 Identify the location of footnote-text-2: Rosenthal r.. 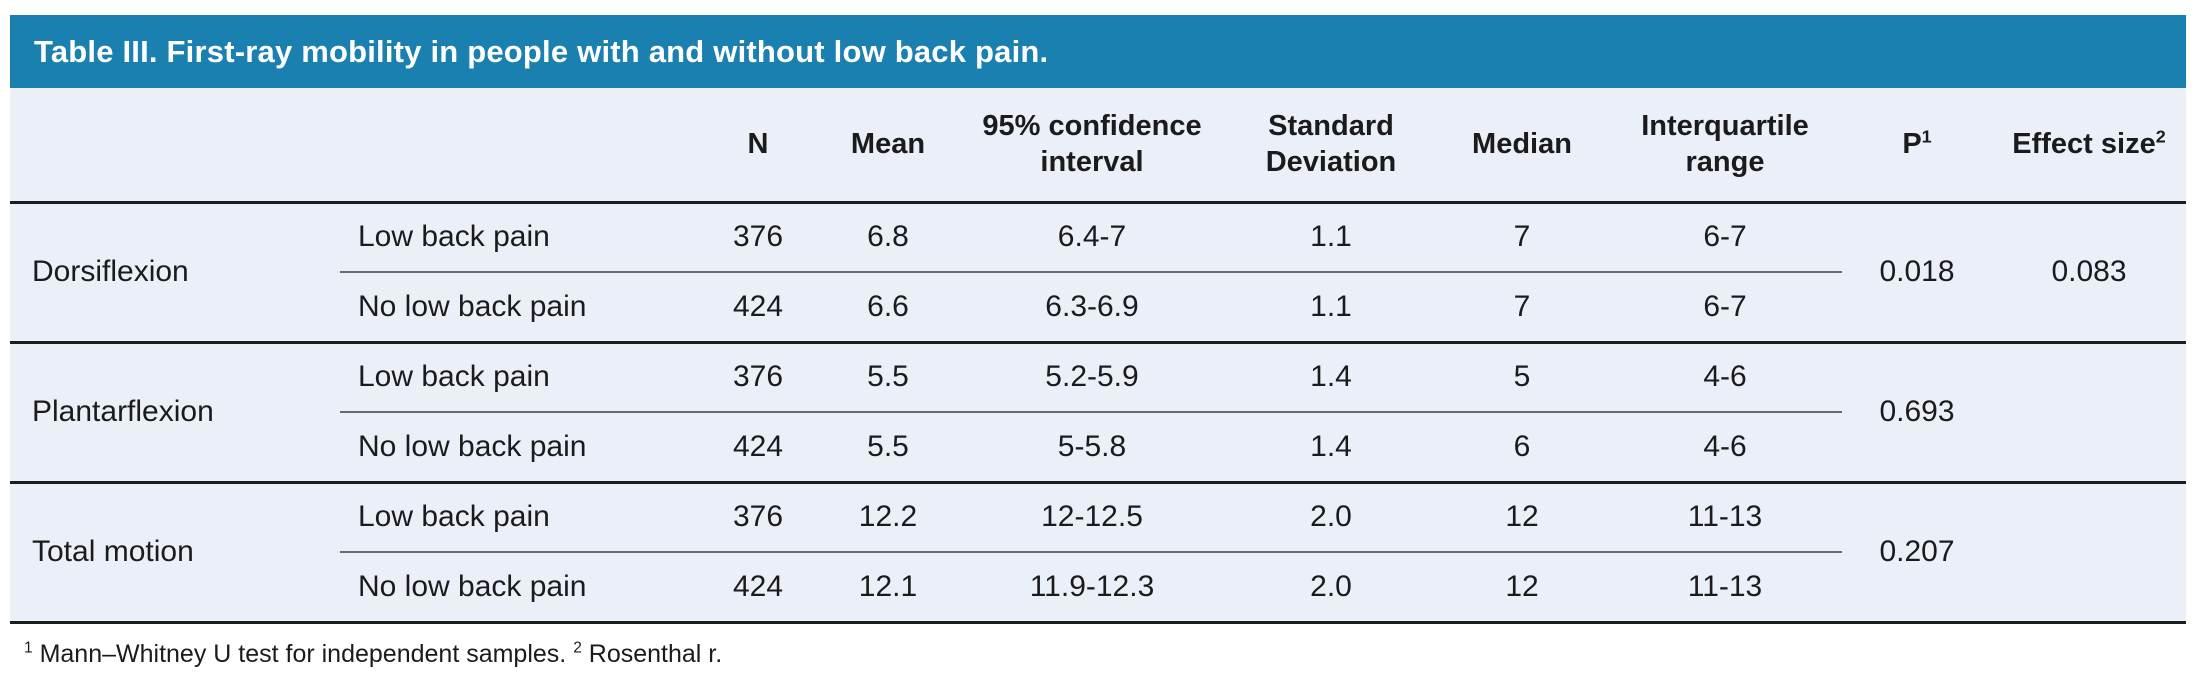
(652, 653).